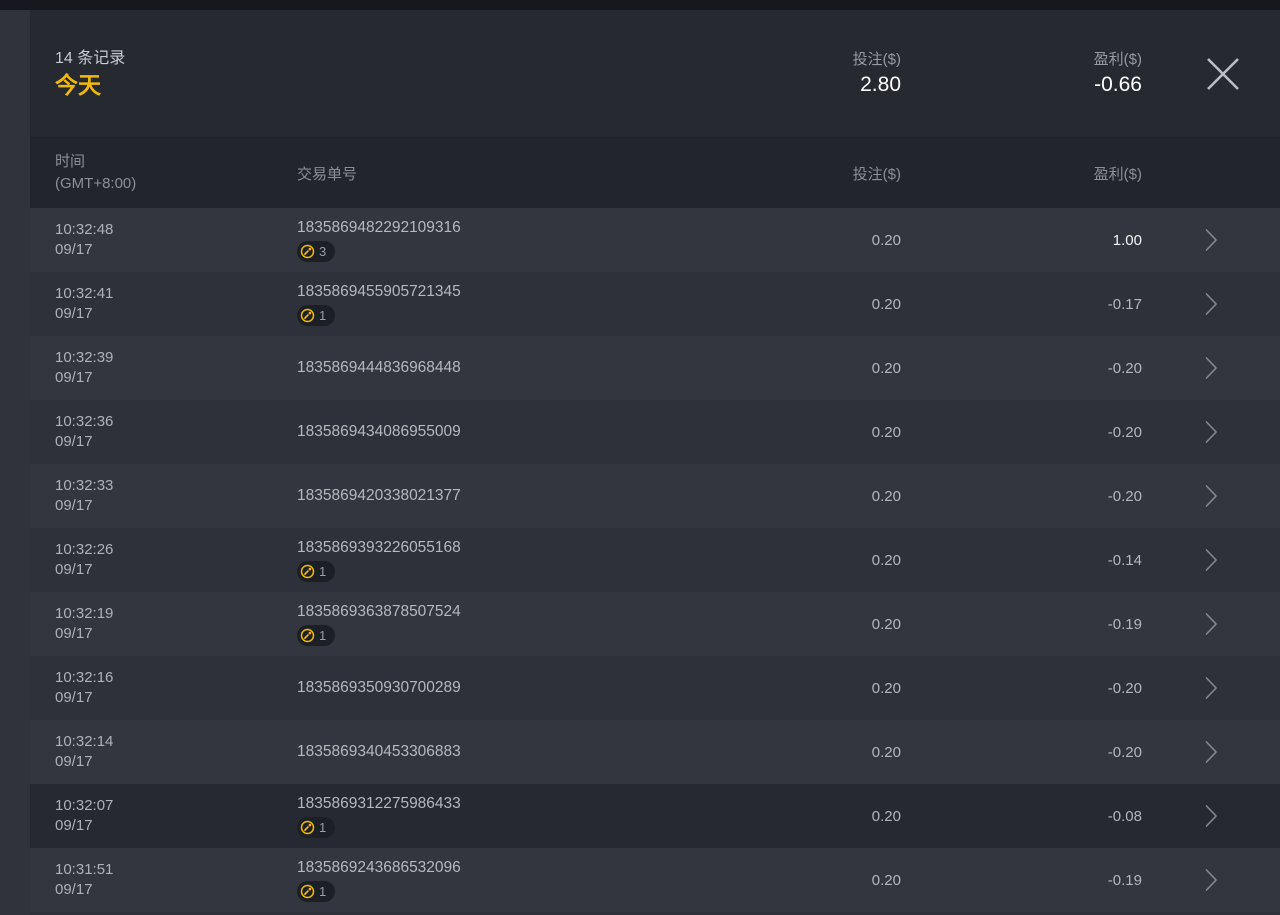  What do you see at coordinates (163, 560) in the screenshot?
I see `row-time: 10:32:26 09/17` at bounding box center [163, 560].